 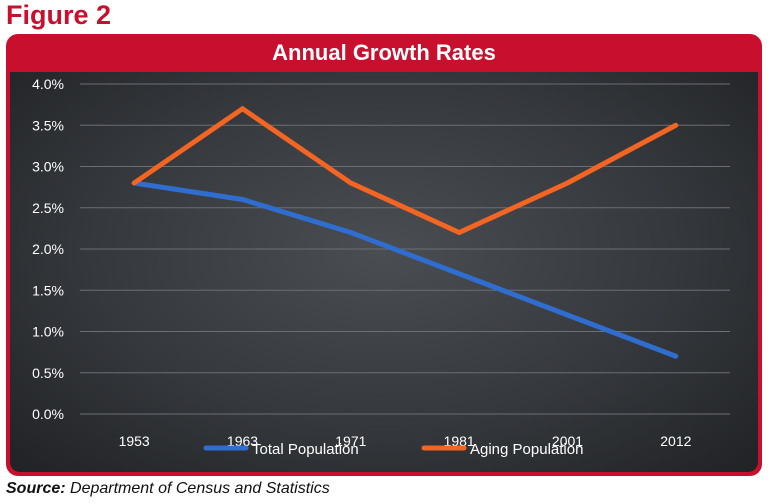 I want to click on legend-label: Total Population, so click(x=305, y=449).